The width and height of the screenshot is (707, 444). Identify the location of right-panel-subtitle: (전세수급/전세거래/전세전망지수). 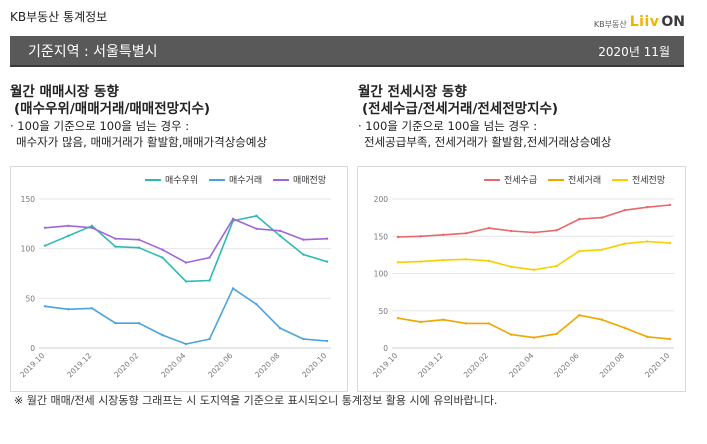
(460, 109).